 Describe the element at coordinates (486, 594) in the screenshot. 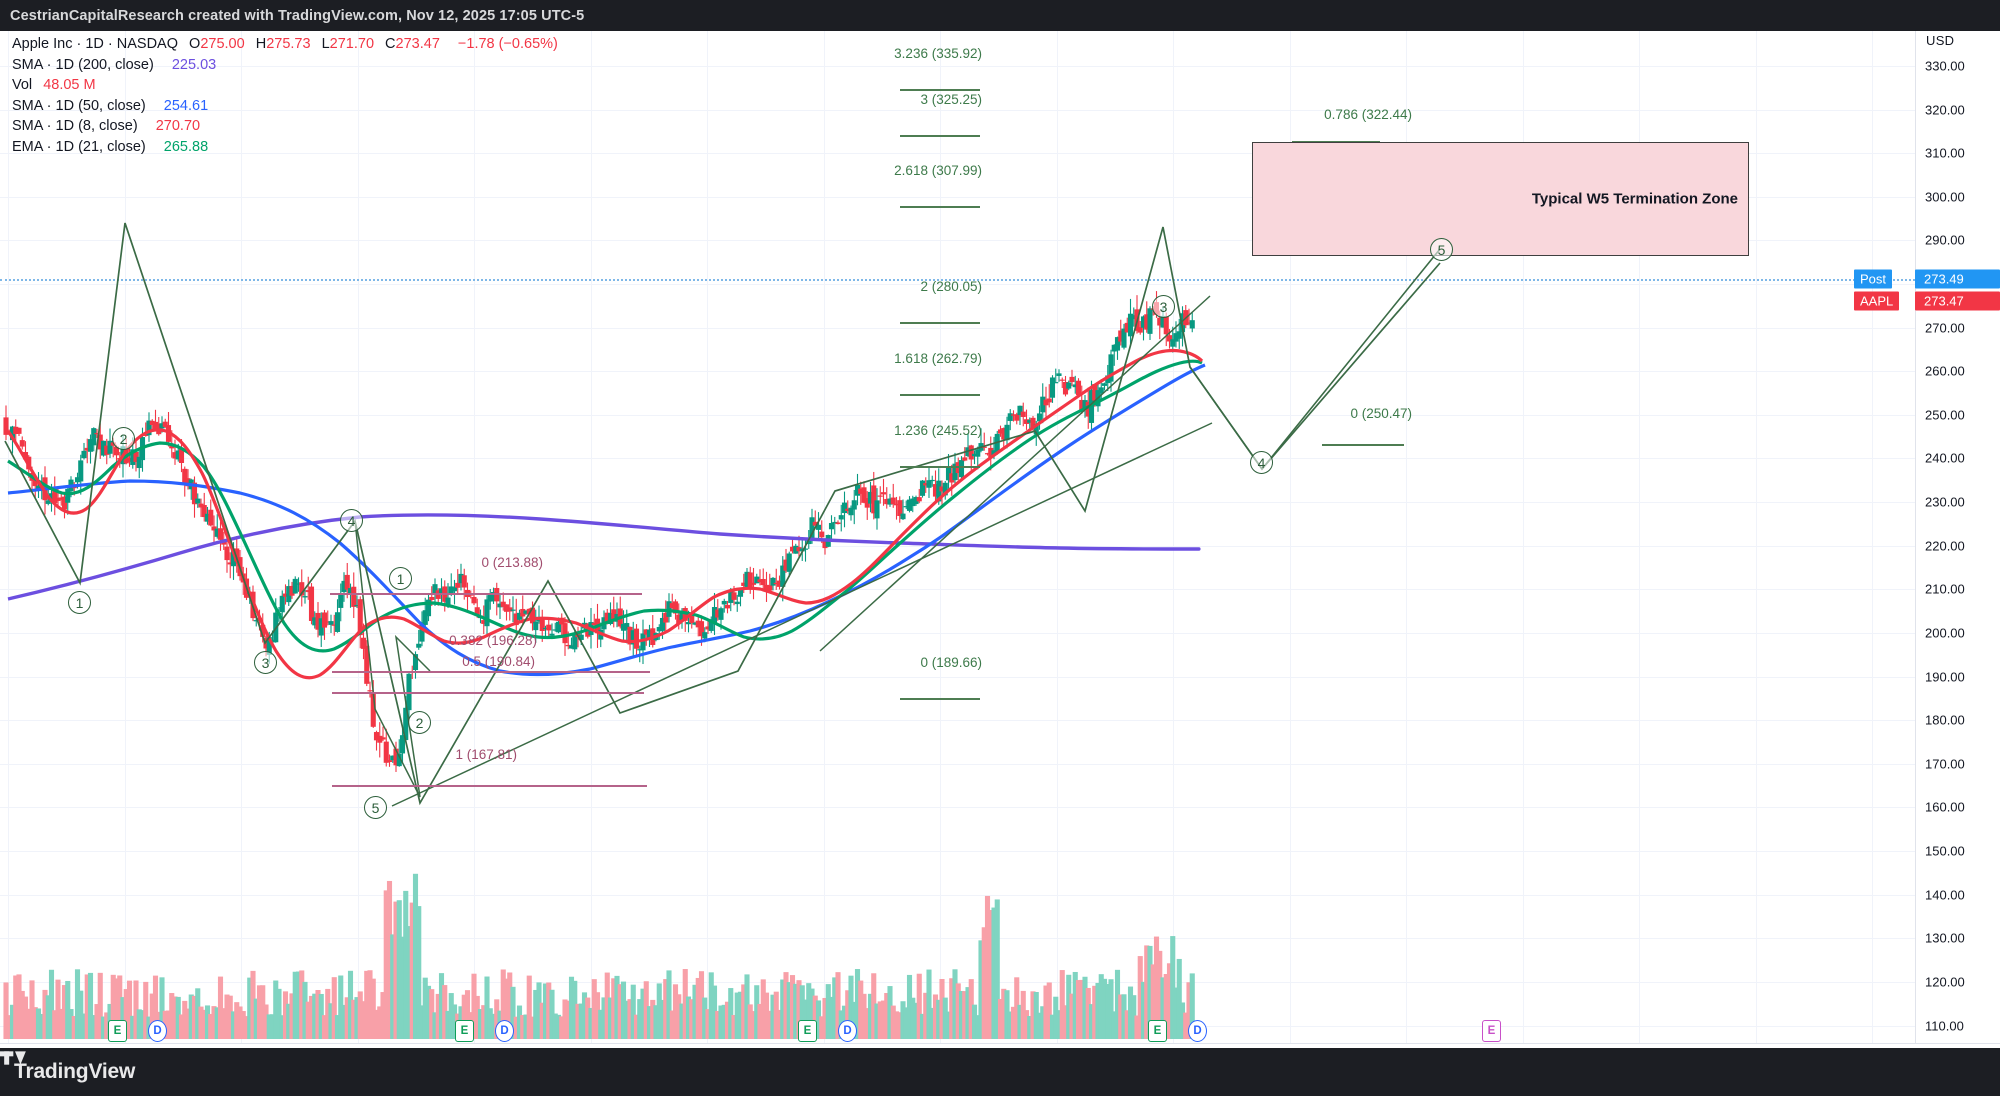

I see `fib-line-0-pink` at that location.